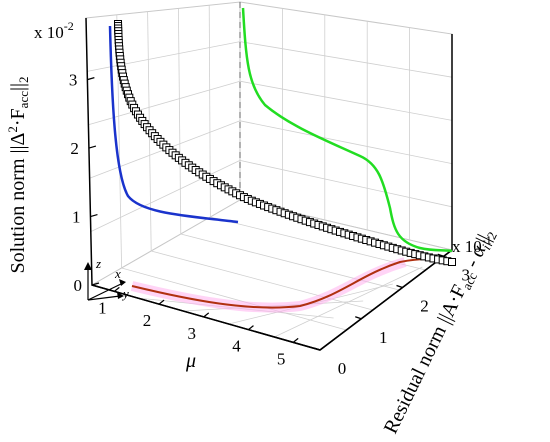  I want to click on z-tick-label: 3, so click(73, 80).